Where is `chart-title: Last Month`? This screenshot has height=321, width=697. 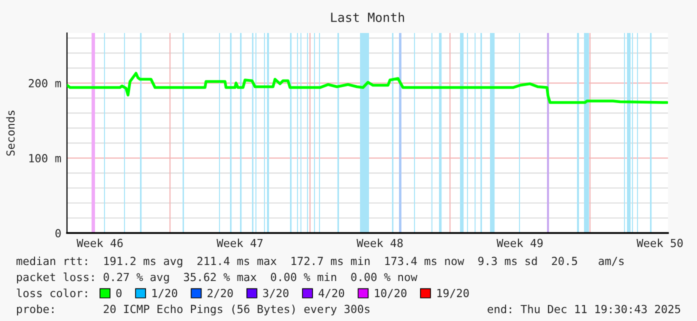
chart-title: Last Month is located at coordinates (367, 17).